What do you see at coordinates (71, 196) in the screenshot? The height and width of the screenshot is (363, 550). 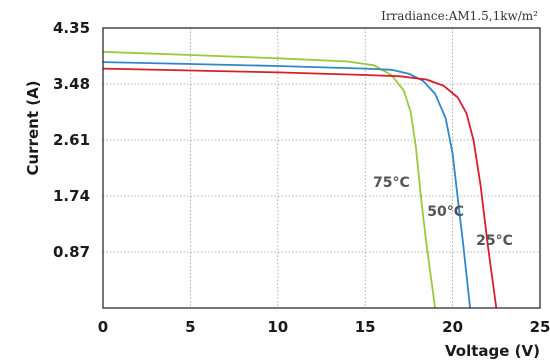 I see `y-tick-label: 1.74` at bounding box center [71, 196].